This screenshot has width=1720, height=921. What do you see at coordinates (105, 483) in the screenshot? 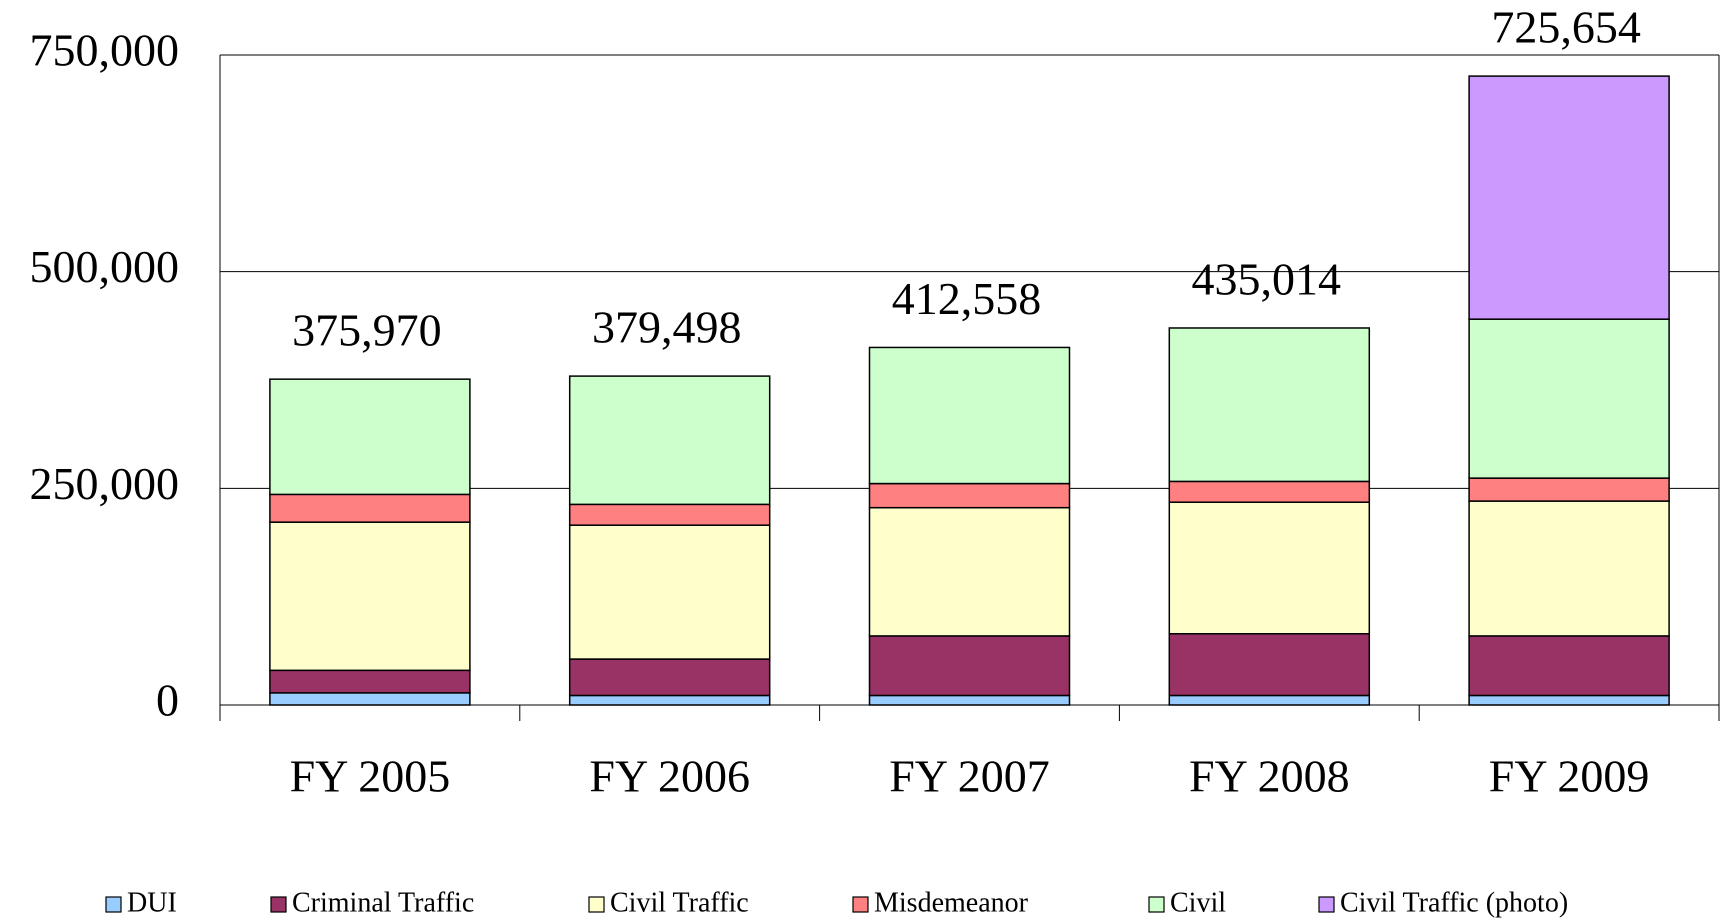
I see `y-tick-label: 250,000` at bounding box center [105, 483].